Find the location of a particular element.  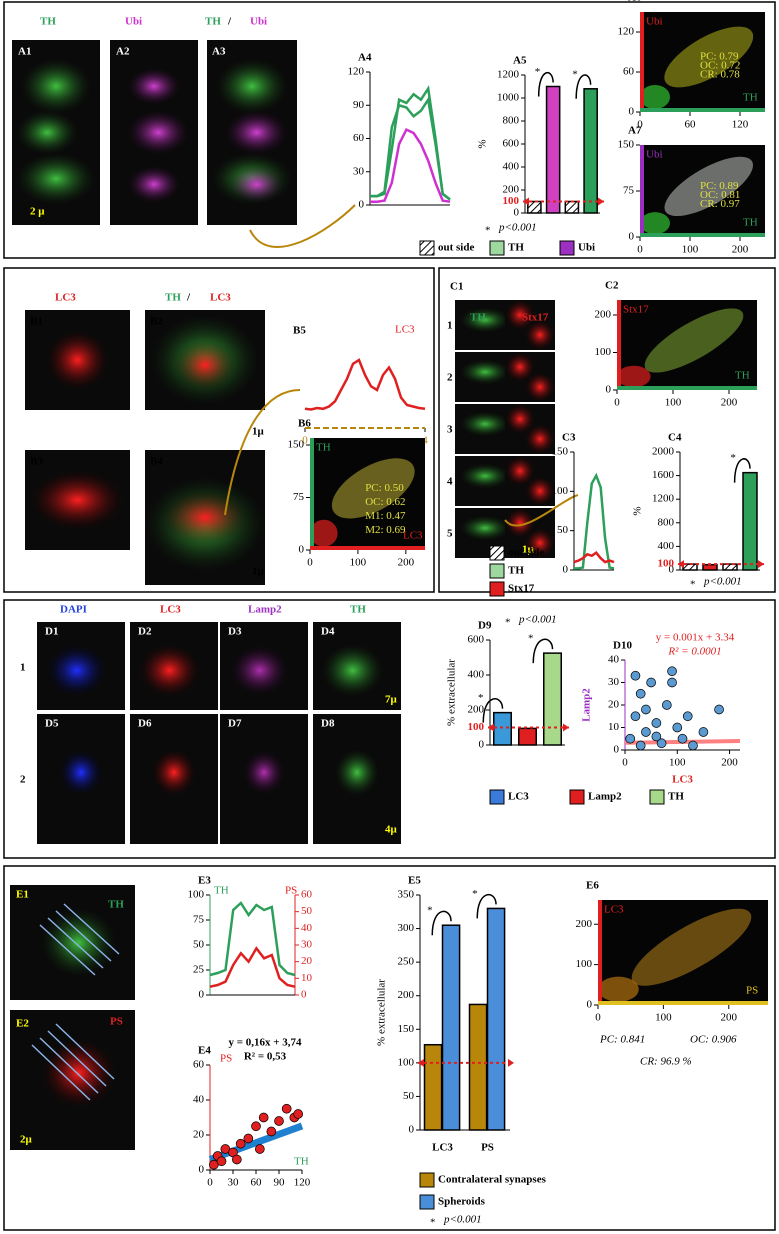

y-label: % is located at coordinates (638, 510).